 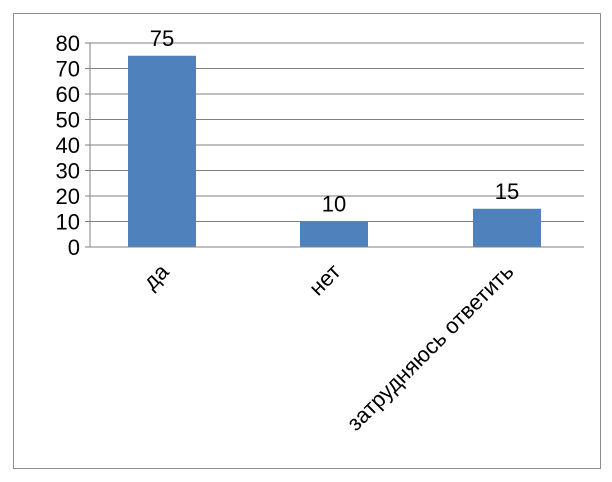 I want to click on data-label: 15, so click(x=507, y=191).